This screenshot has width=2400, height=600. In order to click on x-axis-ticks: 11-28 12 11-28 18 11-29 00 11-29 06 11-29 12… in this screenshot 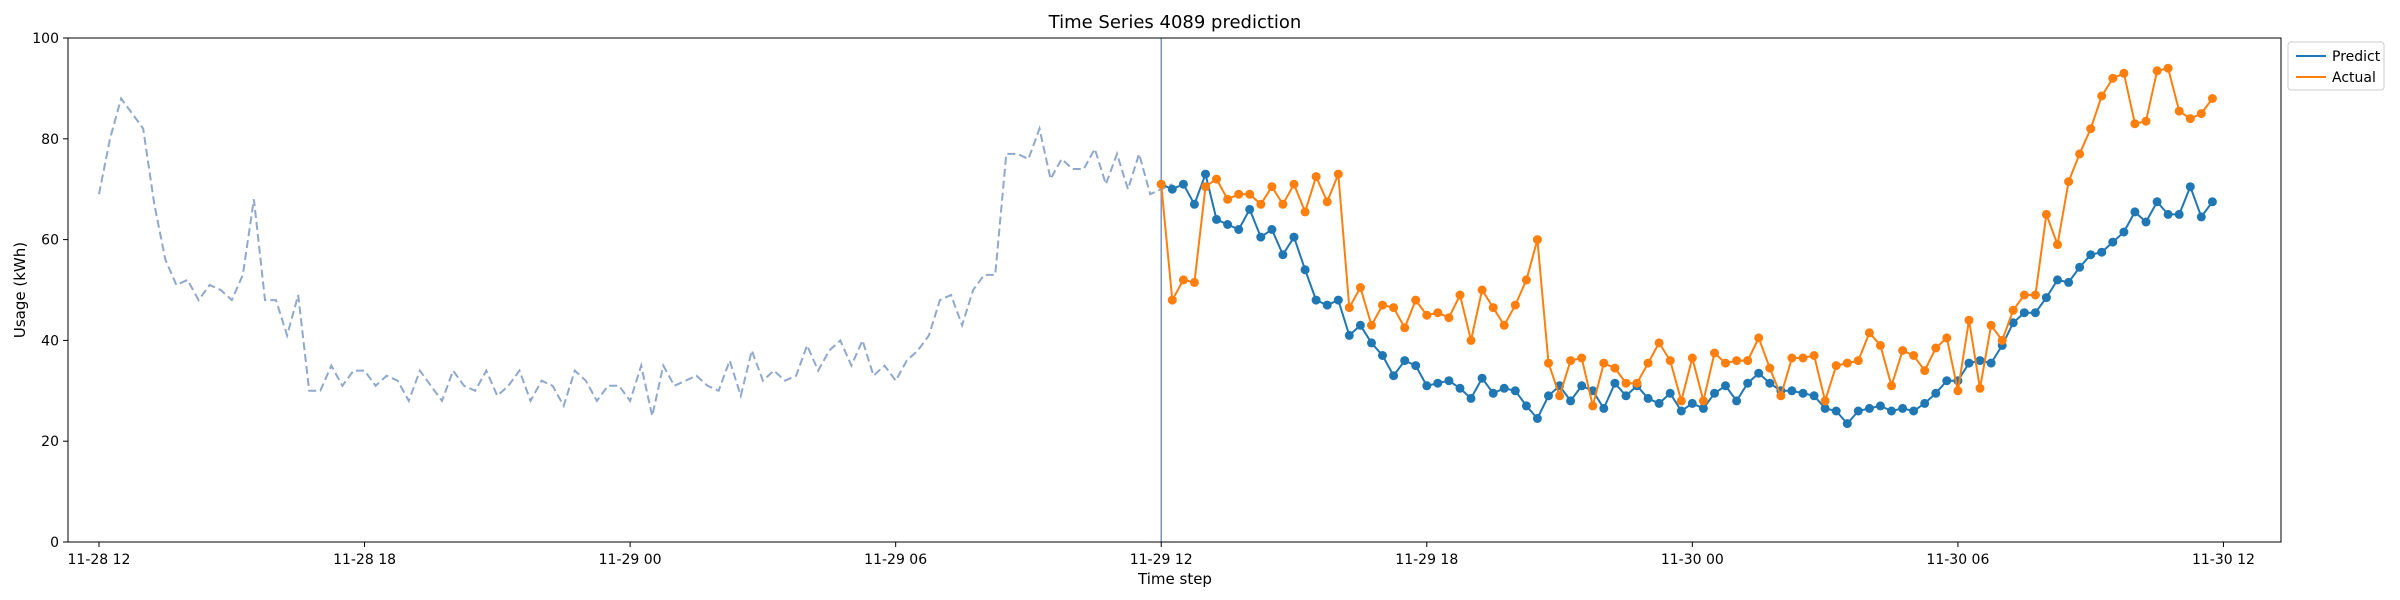, I will do `click(1161, 555)`.